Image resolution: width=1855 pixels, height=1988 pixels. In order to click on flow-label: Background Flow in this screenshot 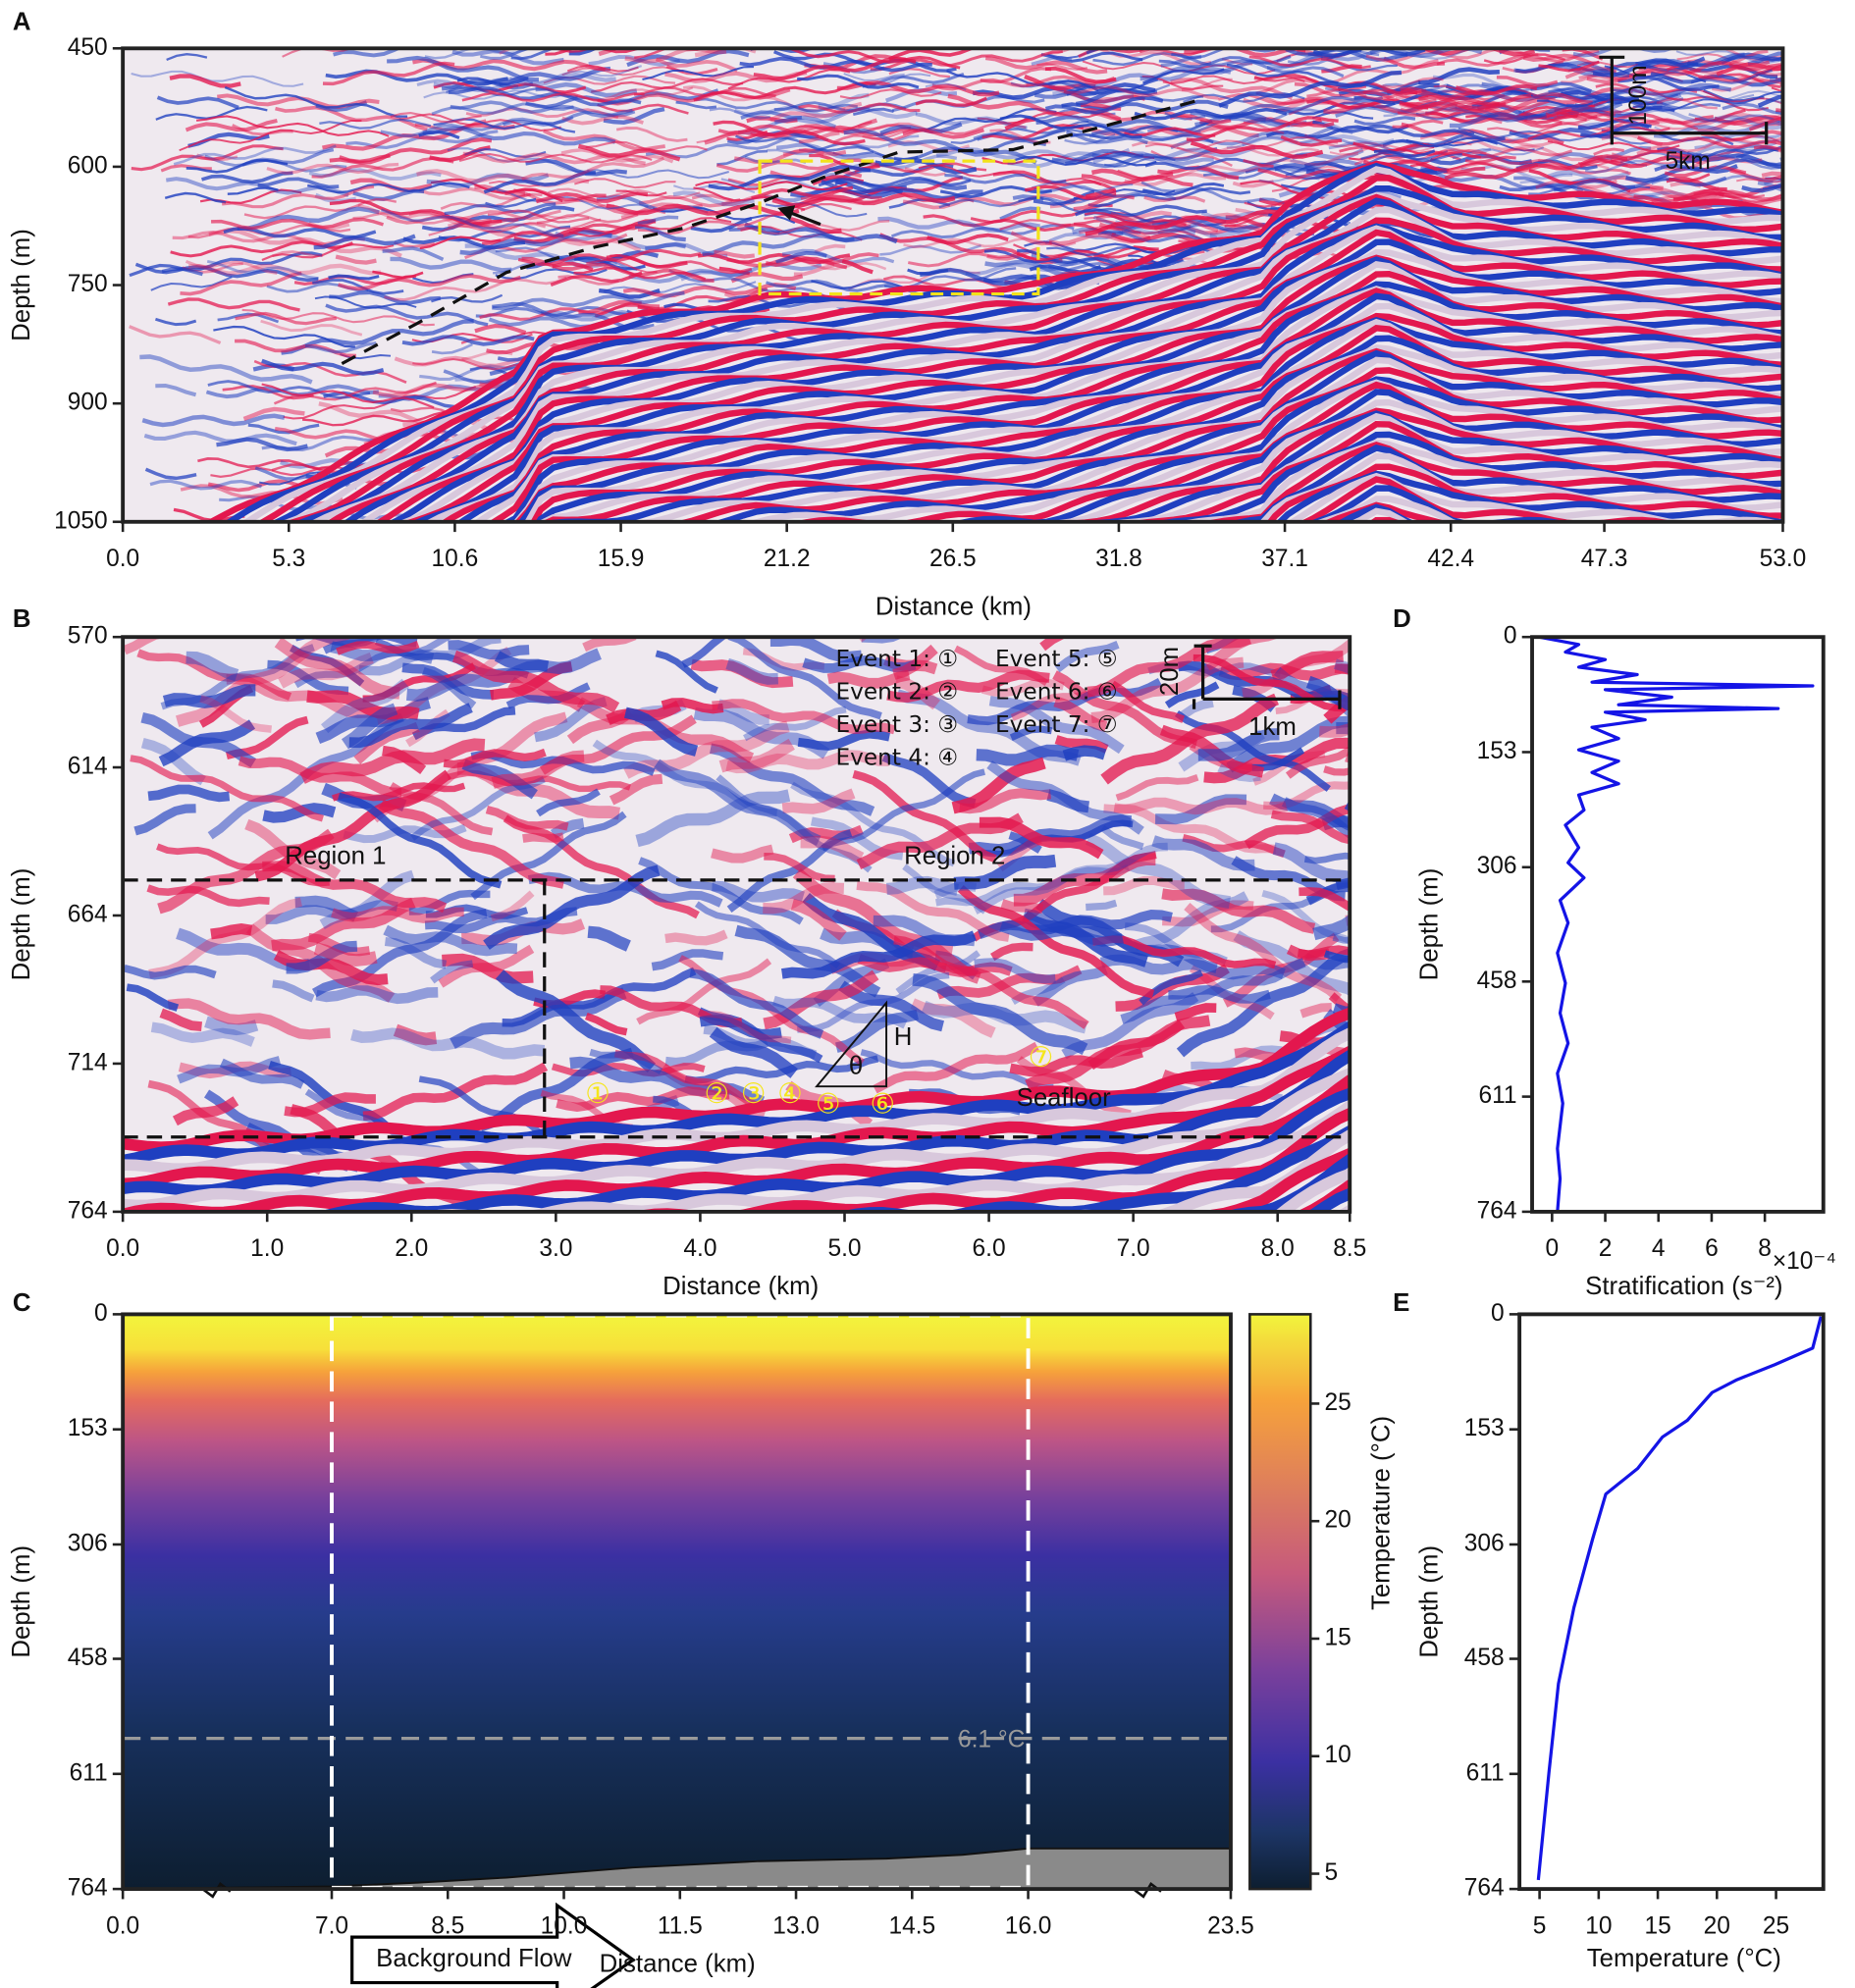, I will do `click(474, 1958)`.